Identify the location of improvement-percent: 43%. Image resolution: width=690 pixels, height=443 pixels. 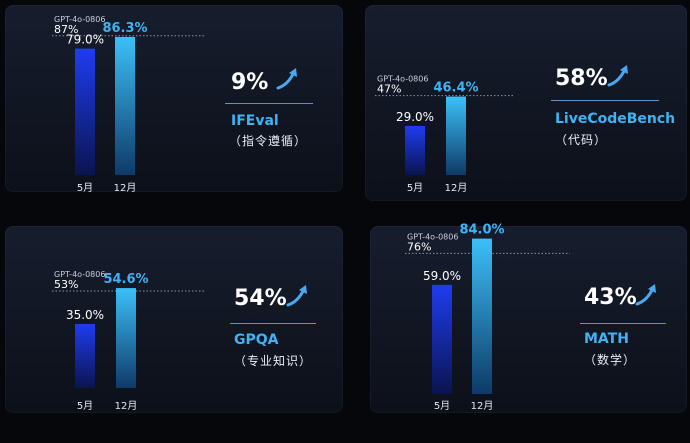
(610, 297).